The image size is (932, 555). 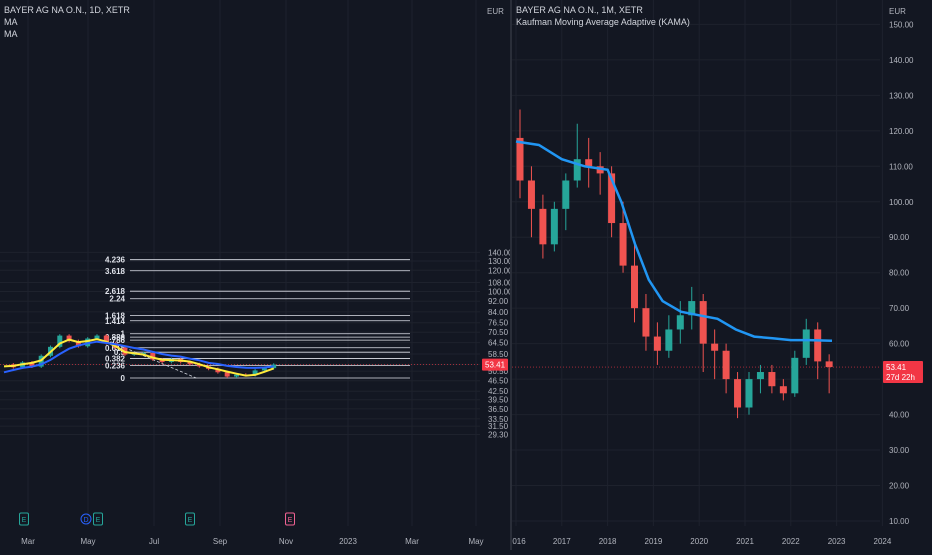 I want to click on pane-divider, so click(x=511, y=275).